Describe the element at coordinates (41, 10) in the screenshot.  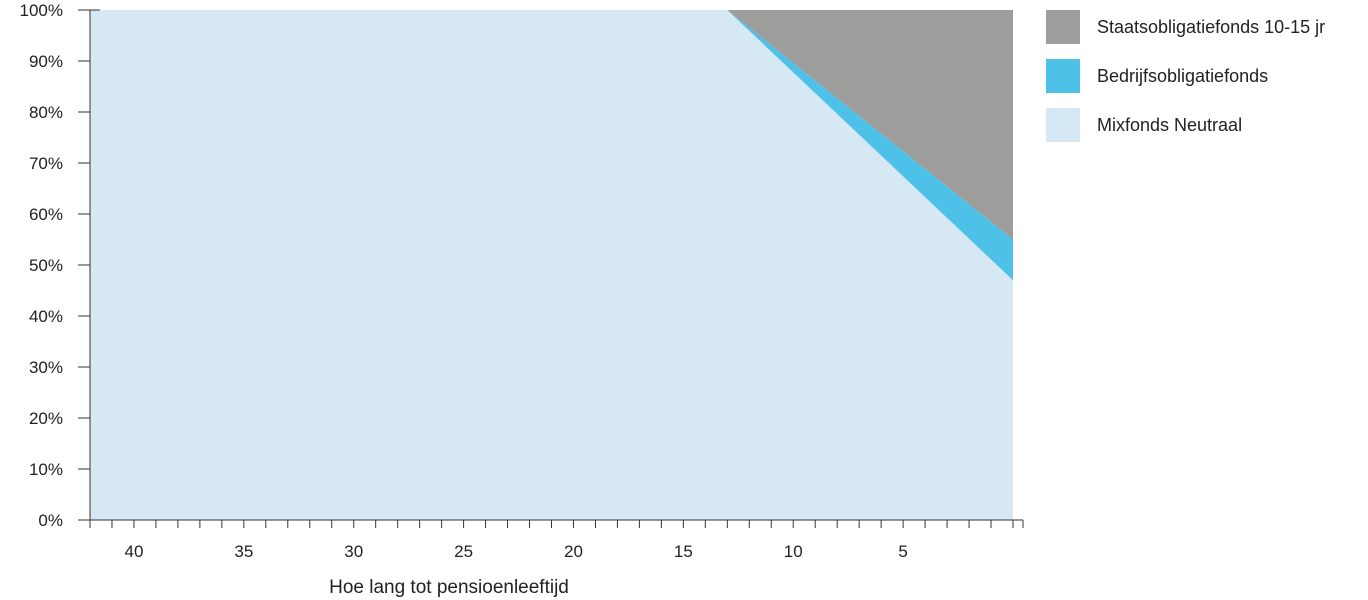
I see `y-tick-label: 100%` at that location.